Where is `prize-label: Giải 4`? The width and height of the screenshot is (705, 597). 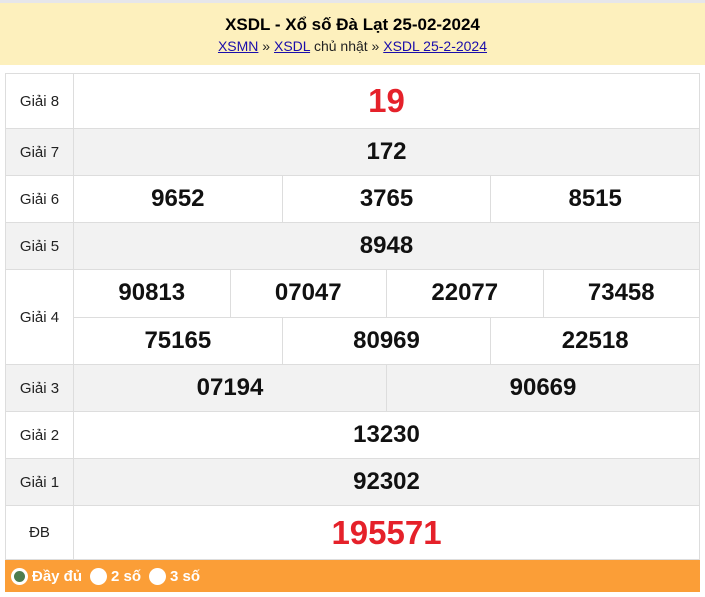
prize-label: Giải 4 is located at coordinates (40, 317).